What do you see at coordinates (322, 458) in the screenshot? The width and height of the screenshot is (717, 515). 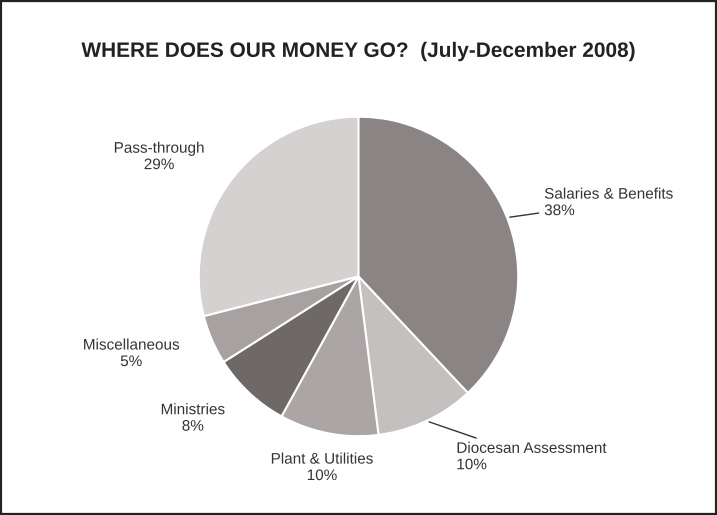 I see `slice-label: Plant & Utilities` at bounding box center [322, 458].